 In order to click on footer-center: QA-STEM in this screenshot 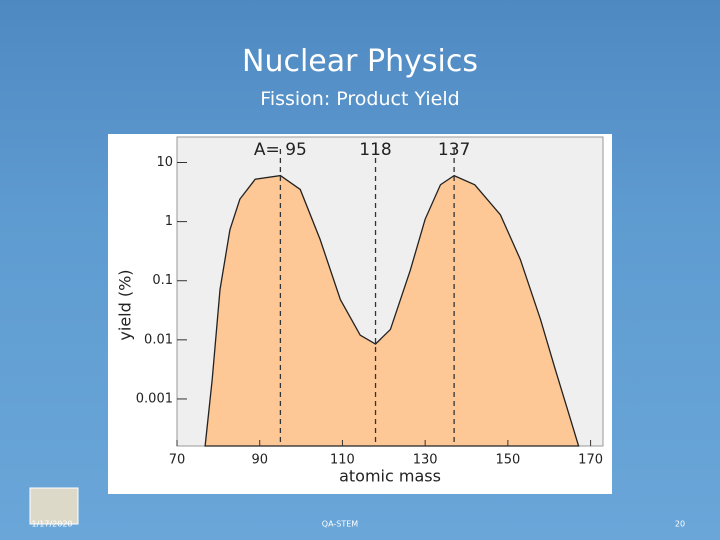, I will do `click(340, 524)`.